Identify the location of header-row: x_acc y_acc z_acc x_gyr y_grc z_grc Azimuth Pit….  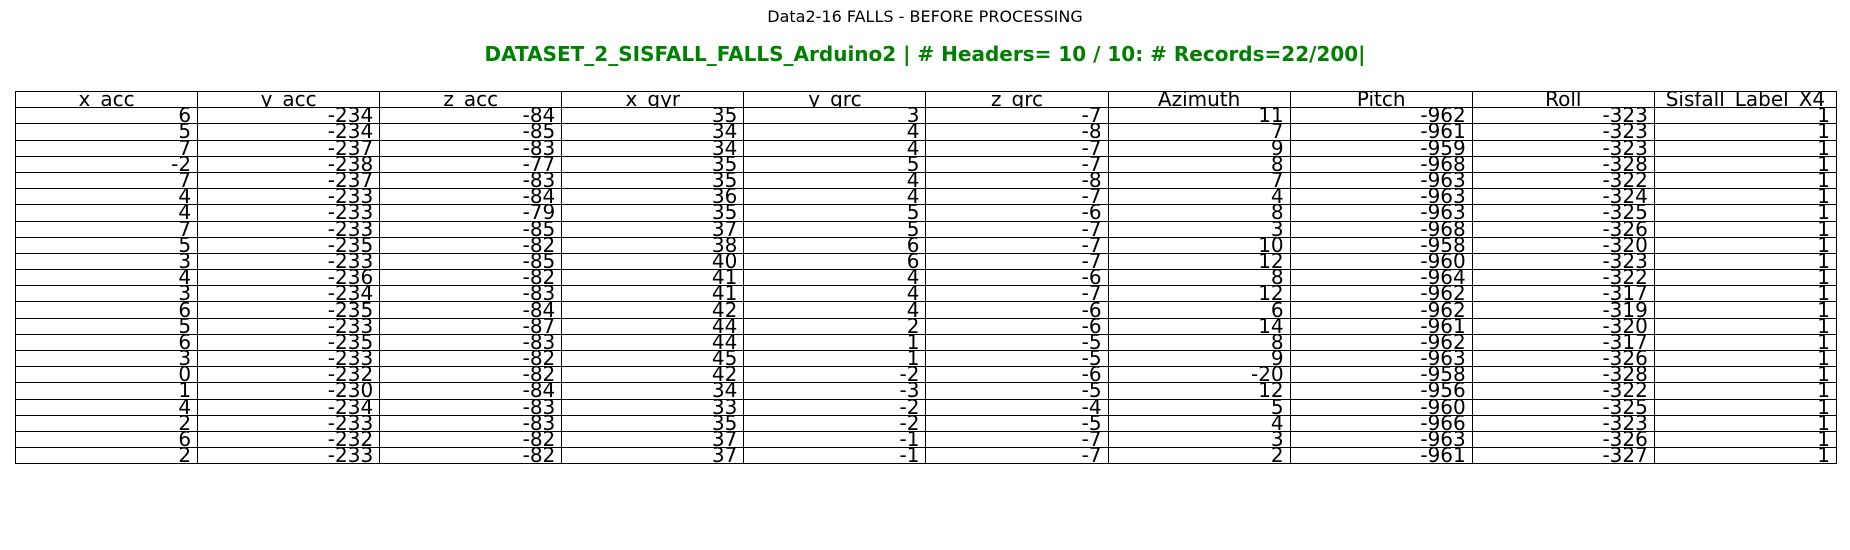
(926, 99).